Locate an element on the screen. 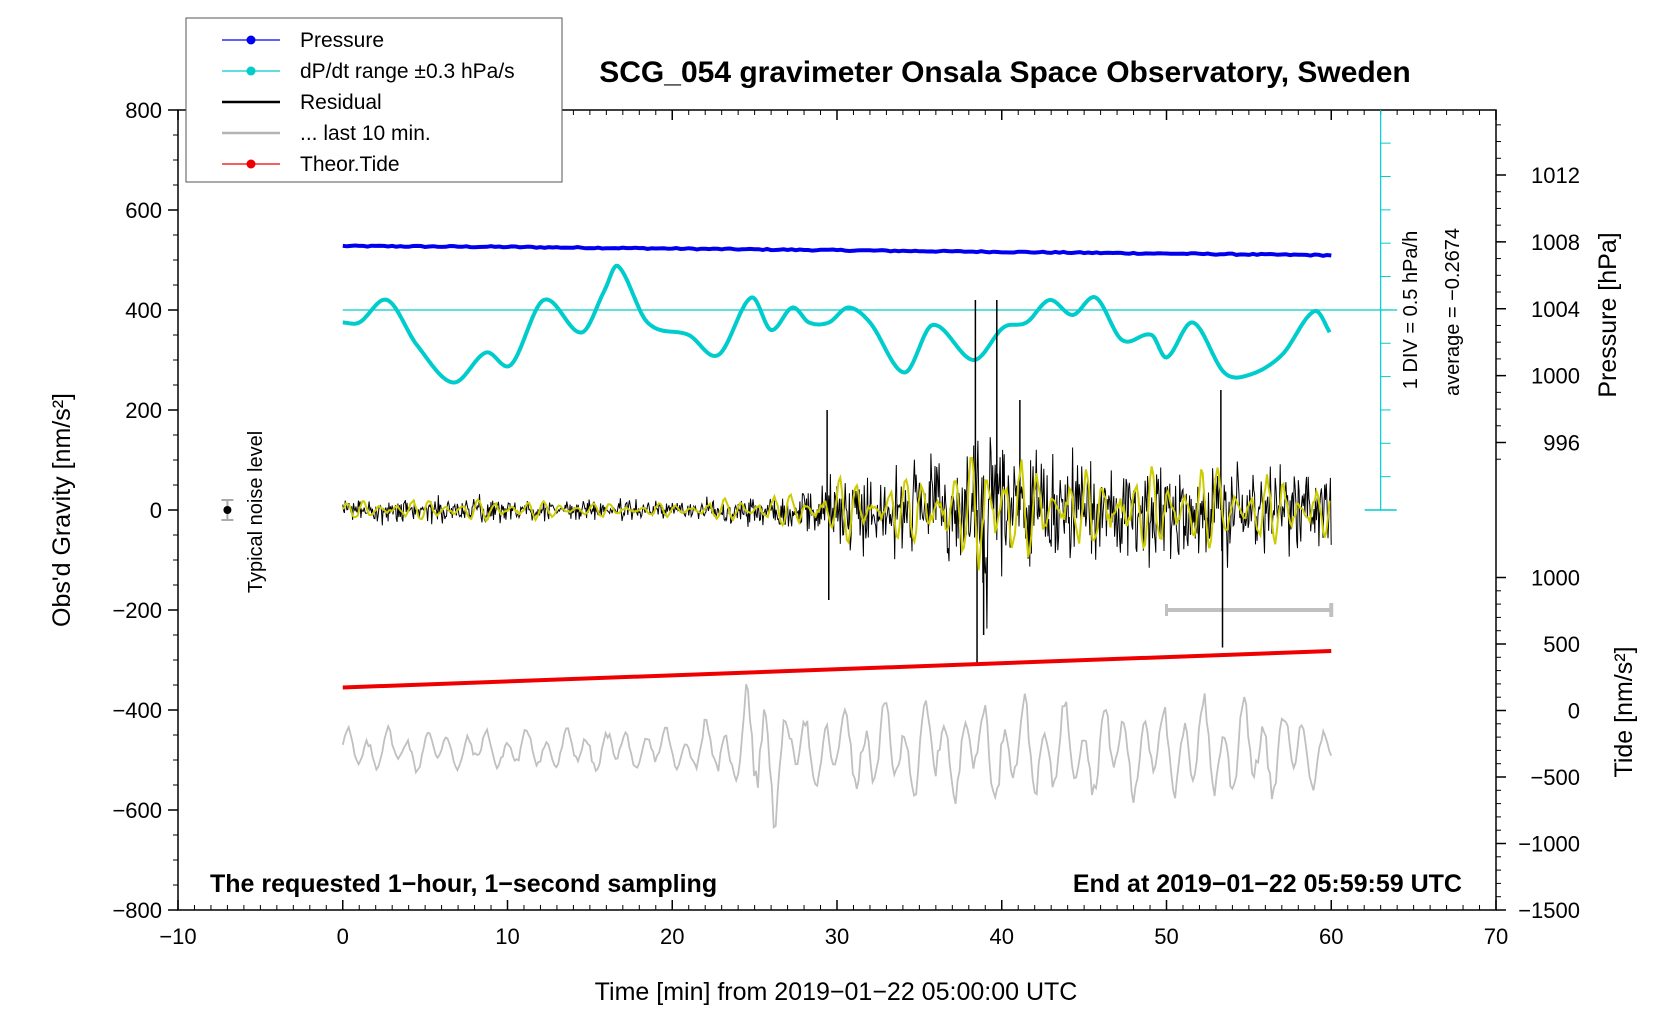  noise-point is located at coordinates (227, 510).